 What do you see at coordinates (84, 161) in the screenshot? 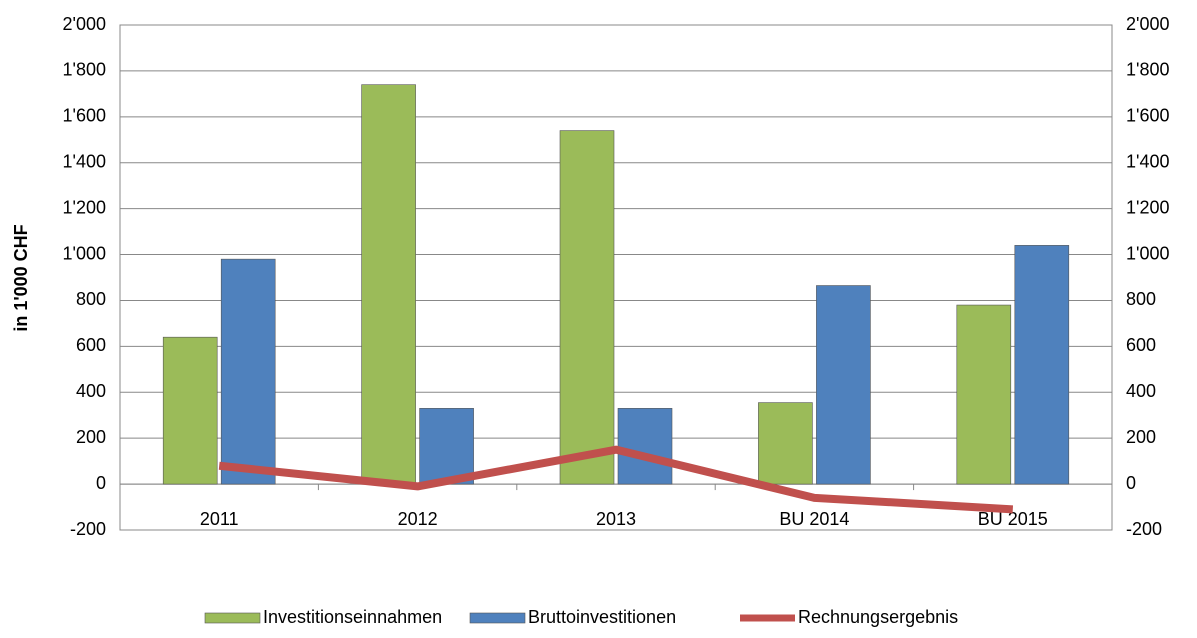
I see `y-tick-label: 1'400` at bounding box center [84, 161].